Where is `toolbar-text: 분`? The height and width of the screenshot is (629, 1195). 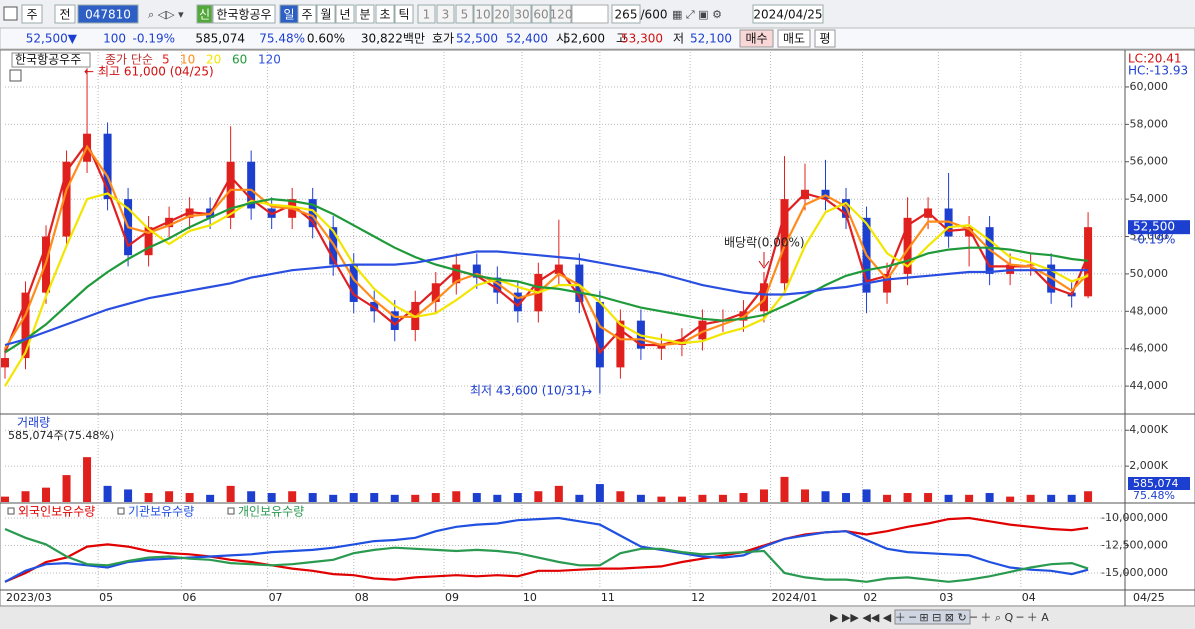 toolbar-text: 분 is located at coordinates (364, 15).